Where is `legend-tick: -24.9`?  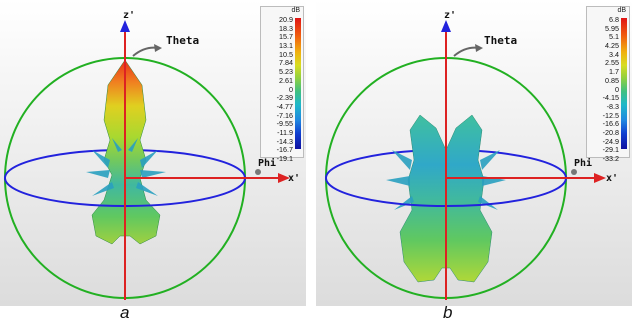
legend-tick: -24.9 is located at coordinates (610, 141).